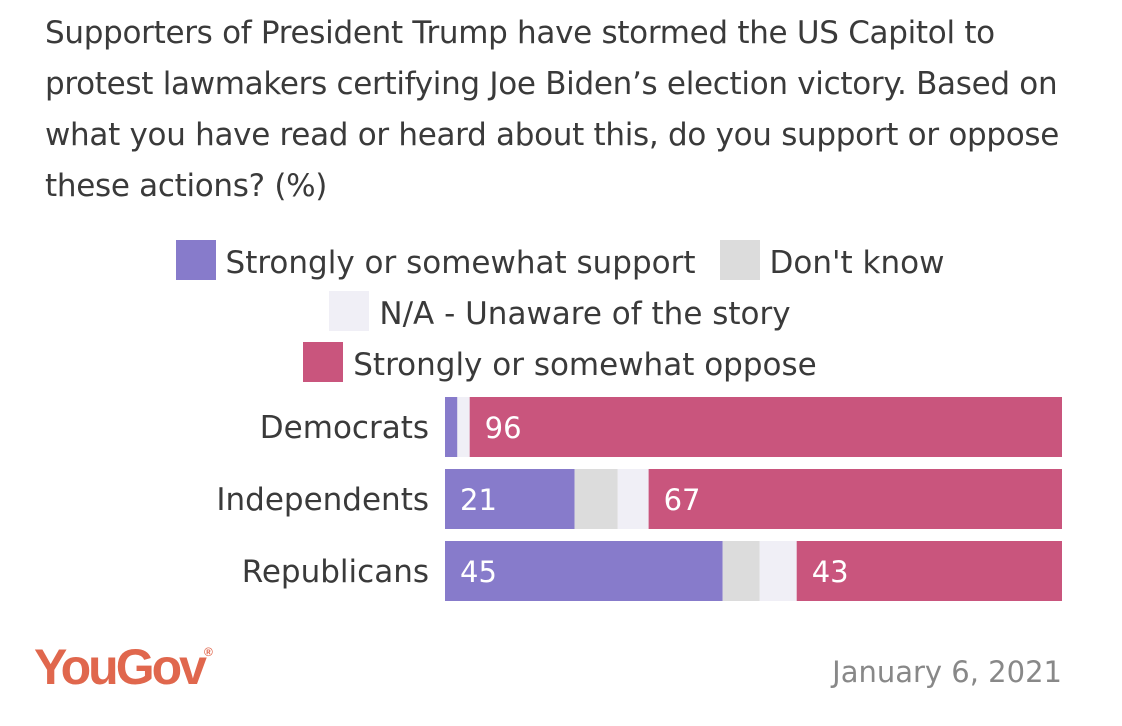 Image resolution: width=1122 pixels, height=726 pixels. What do you see at coordinates (585, 314) in the screenshot?
I see `legend-label: N/A - Unaware of the story` at bounding box center [585, 314].